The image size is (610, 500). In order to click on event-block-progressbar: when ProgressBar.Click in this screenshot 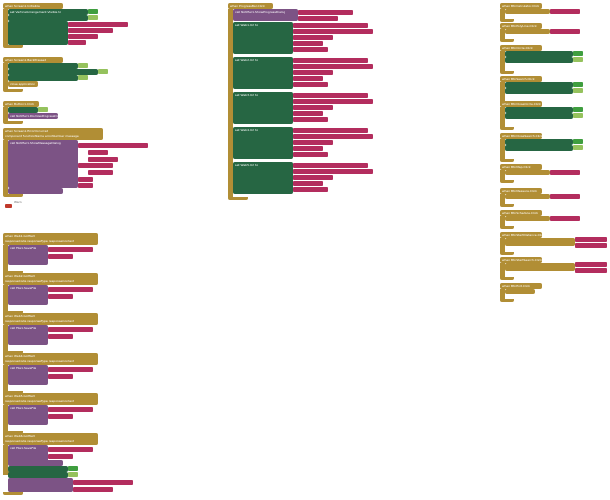, I will do `click(250, 6)`.